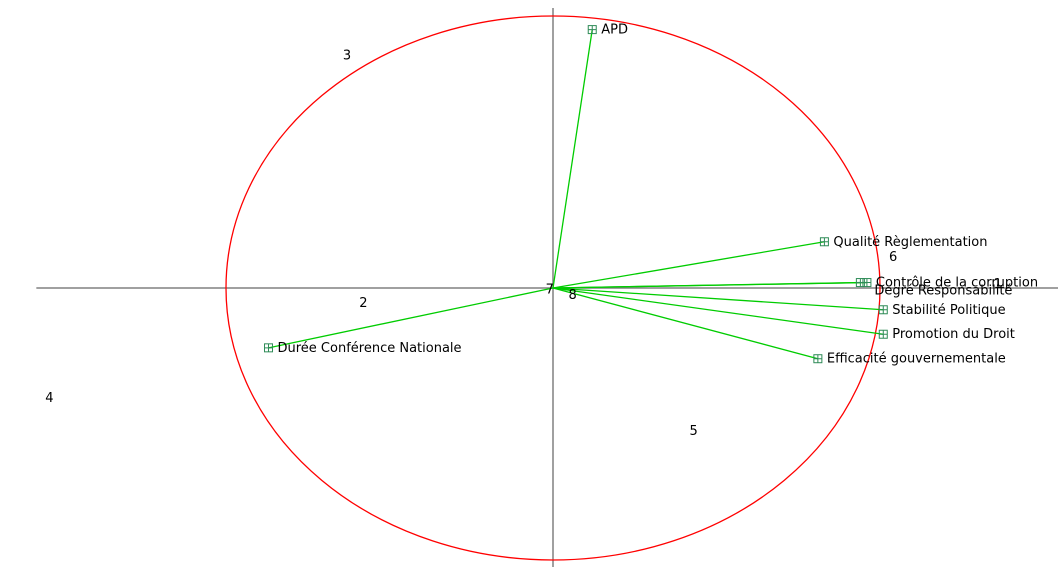 The width and height of the screenshot is (1058, 567). What do you see at coordinates (953, 334) in the screenshot?
I see `variable-label: Promotion du Droit` at bounding box center [953, 334].